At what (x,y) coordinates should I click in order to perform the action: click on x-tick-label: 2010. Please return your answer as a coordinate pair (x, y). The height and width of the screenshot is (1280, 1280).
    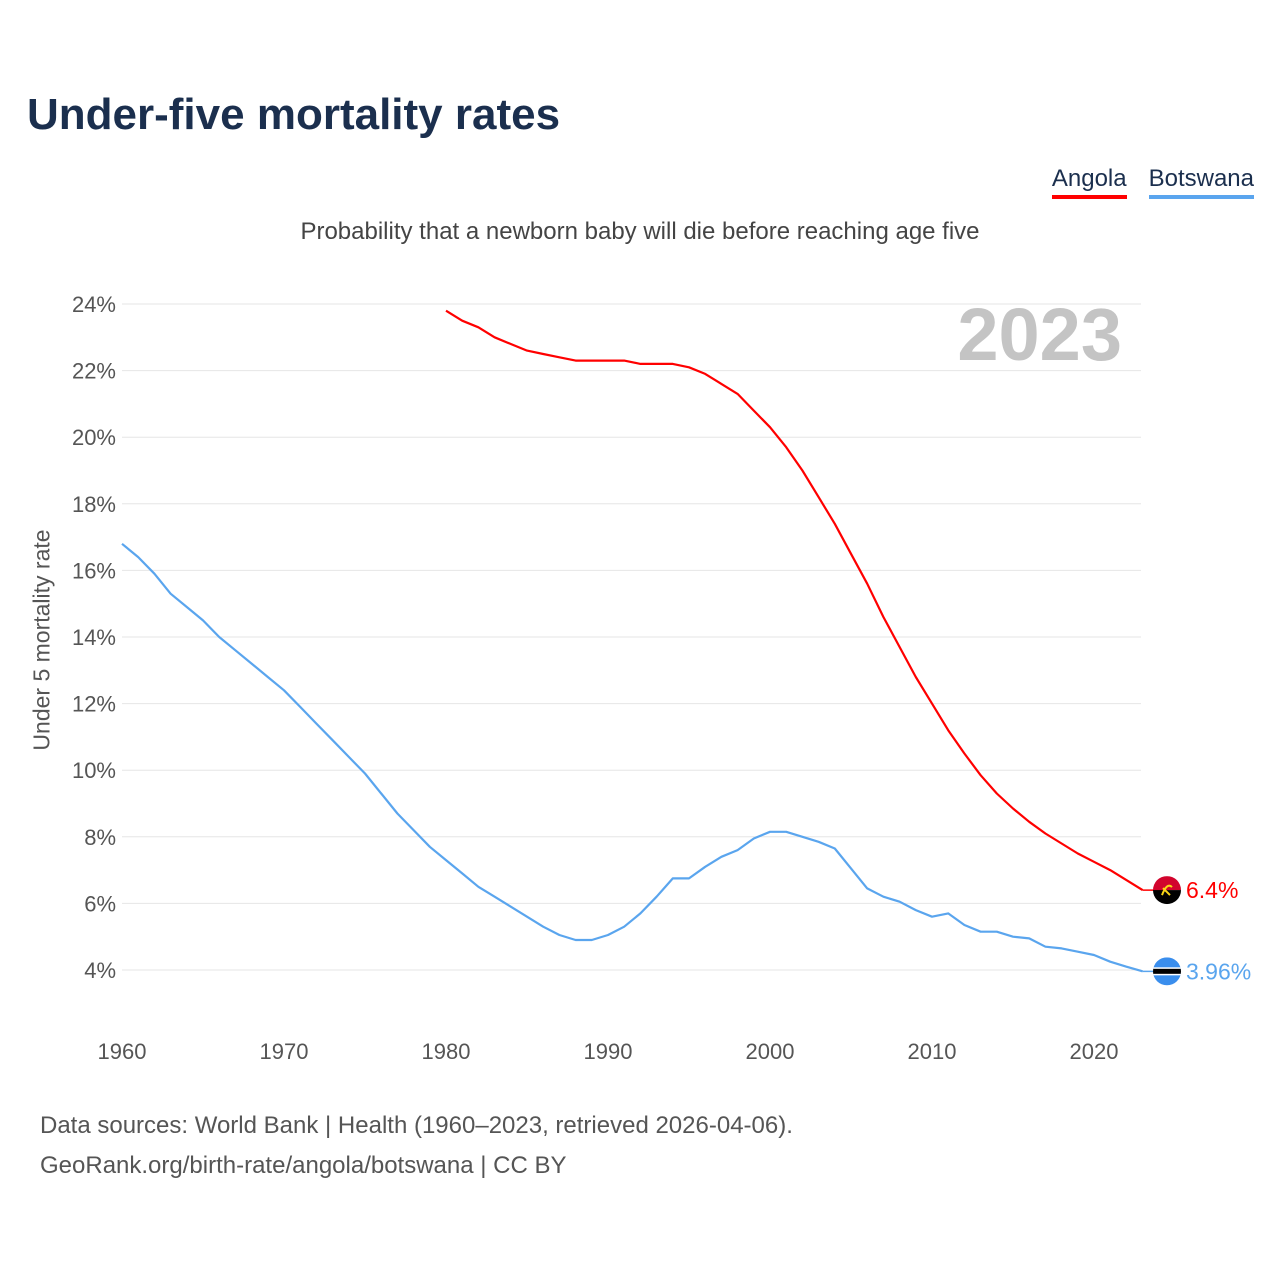
    Looking at the image, I should click on (932, 1051).